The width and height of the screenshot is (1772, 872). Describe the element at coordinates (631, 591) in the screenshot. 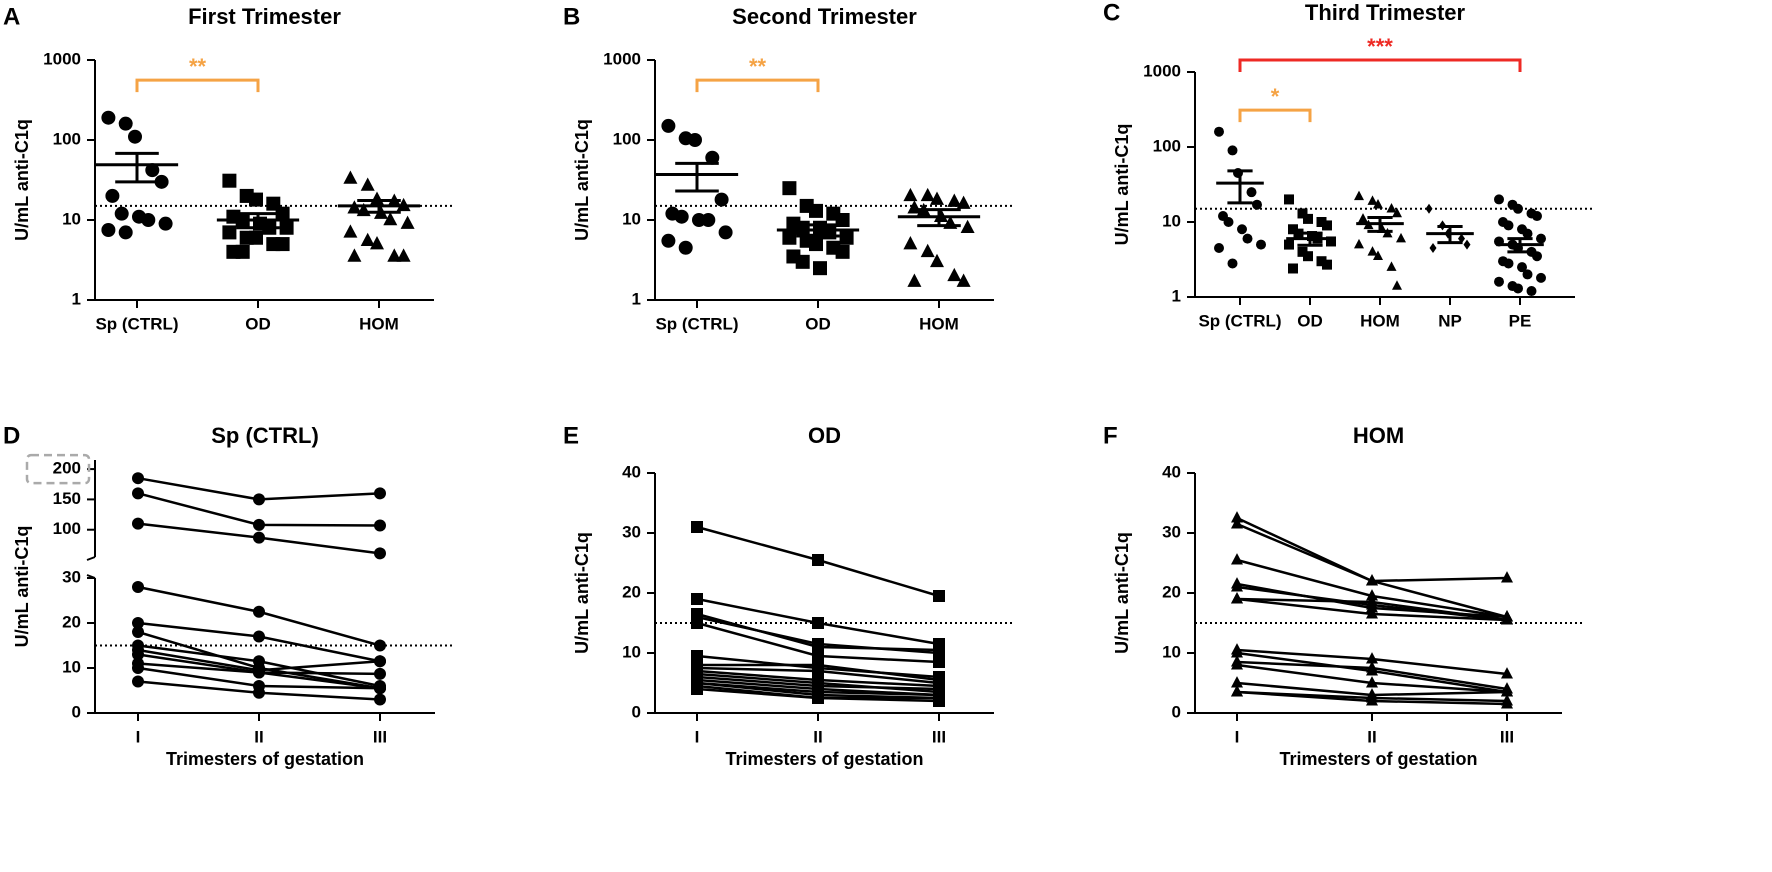

I see `y-tick-label: 20` at that location.